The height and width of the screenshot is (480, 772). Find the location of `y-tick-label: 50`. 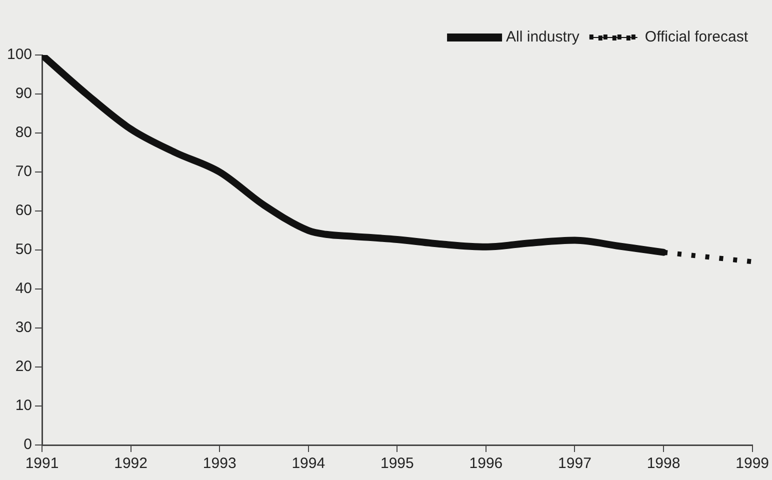

y-tick-label: 50 is located at coordinates (23, 249).